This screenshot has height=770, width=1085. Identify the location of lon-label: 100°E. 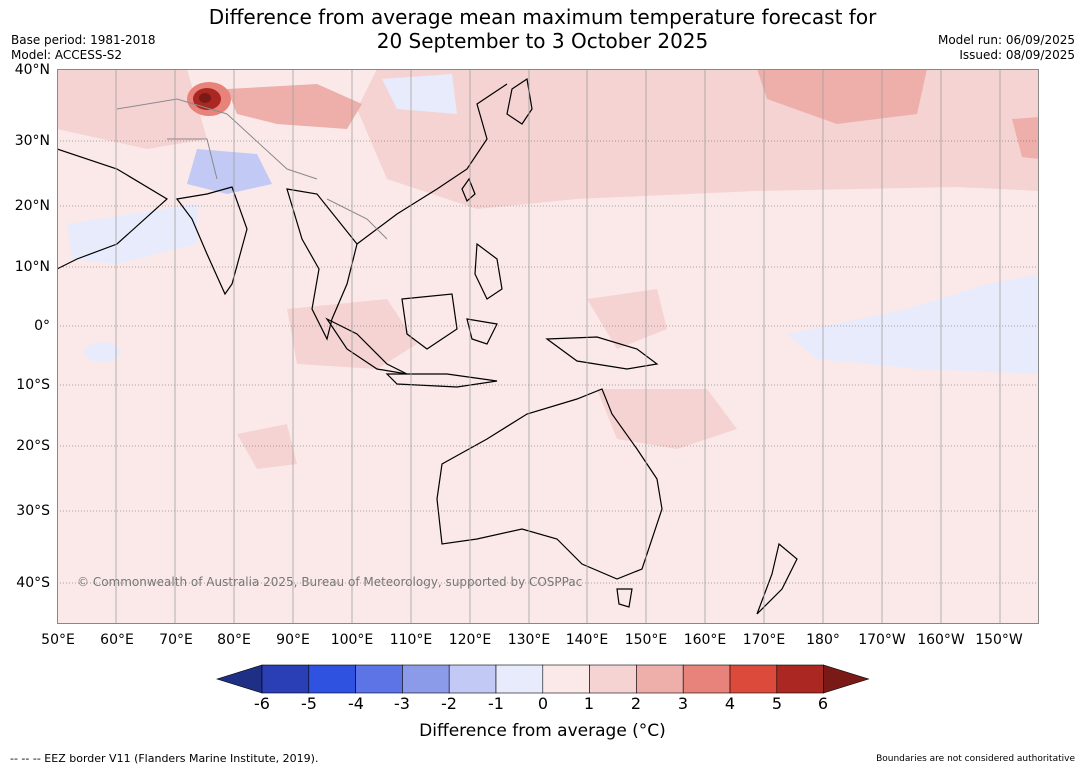
(352, 640).